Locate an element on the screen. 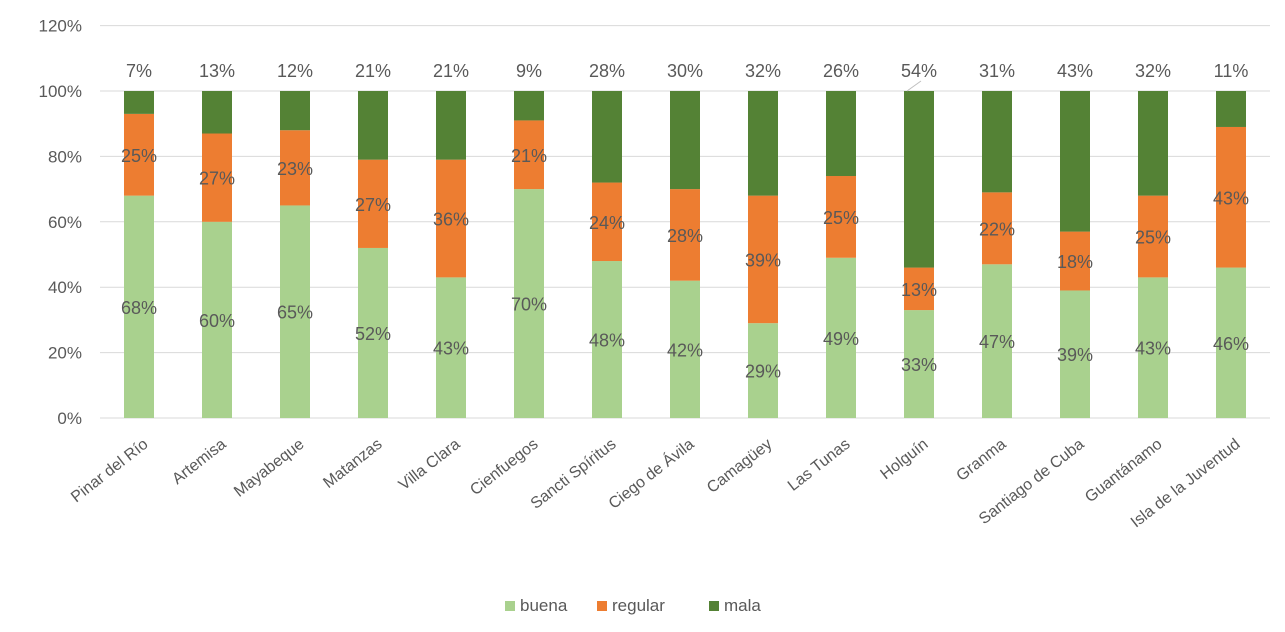  y-tick-label: 0% is located at coordinates (69, 418).